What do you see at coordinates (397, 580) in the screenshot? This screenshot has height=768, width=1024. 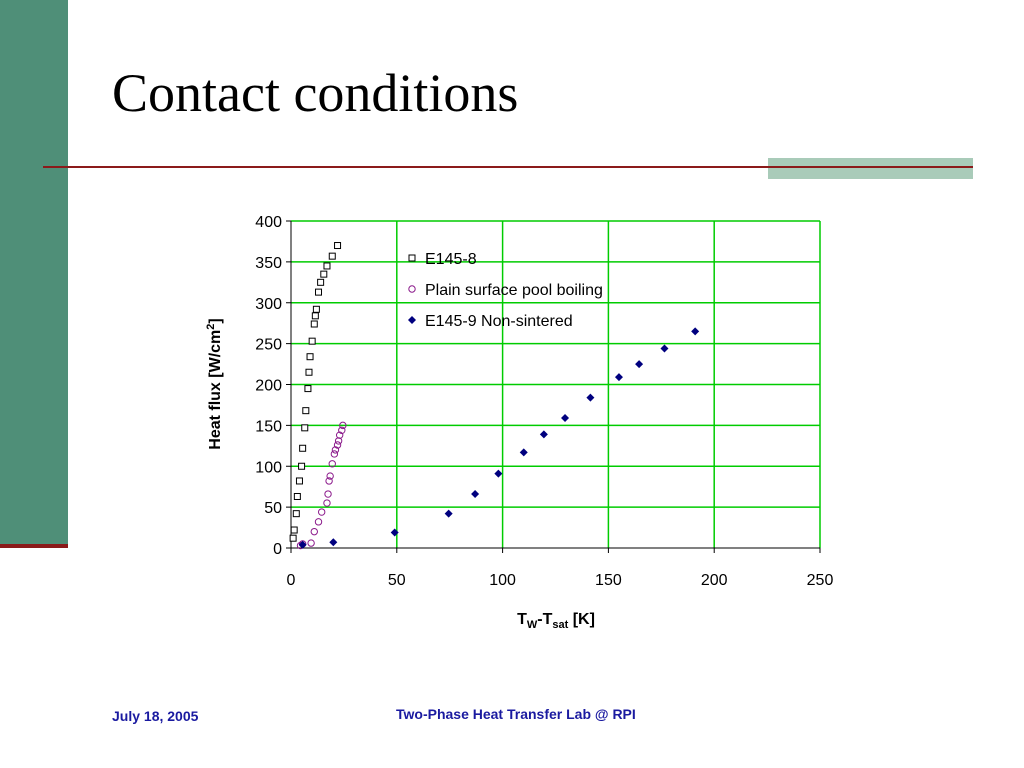 I see `x-tick-label: 50` at bounding box center [397, 580].